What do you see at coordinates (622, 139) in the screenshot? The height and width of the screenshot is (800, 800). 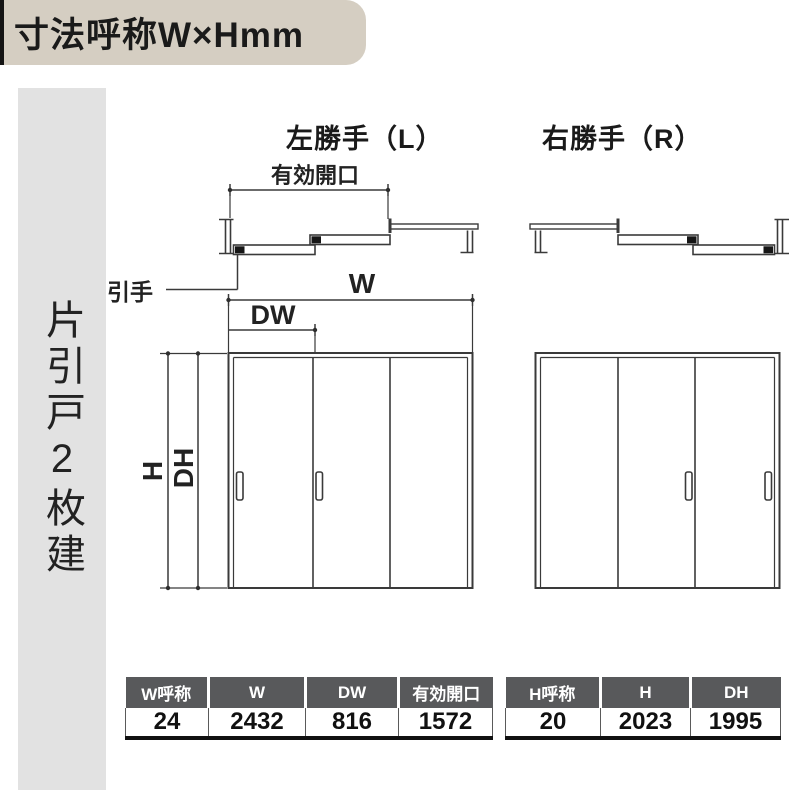 I see `section-title-right-hand: 右勝手（R）` at bounding box center [622, 139].